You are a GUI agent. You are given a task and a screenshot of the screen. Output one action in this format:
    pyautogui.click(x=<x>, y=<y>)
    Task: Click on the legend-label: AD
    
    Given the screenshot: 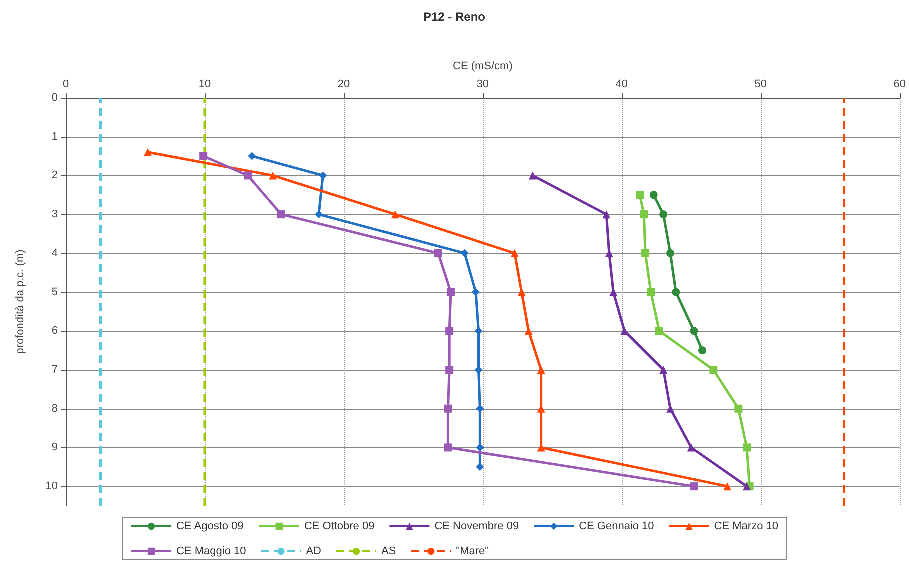 What is the action you would take?
    pyautogui.click(x=314, y=552)
    